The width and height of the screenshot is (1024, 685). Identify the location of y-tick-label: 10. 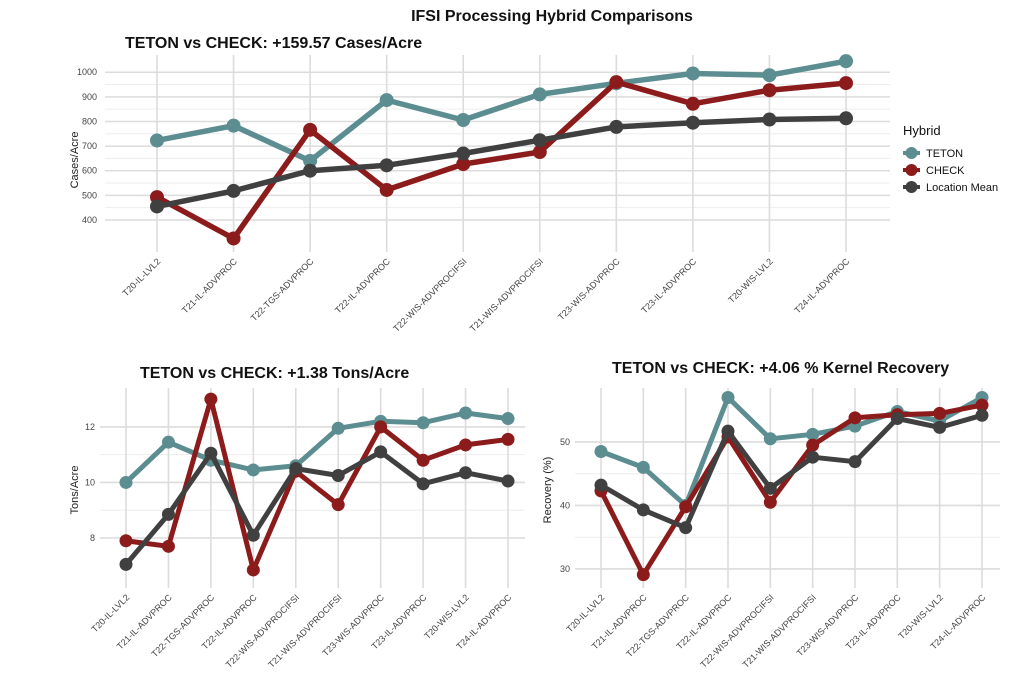
(90, 482).